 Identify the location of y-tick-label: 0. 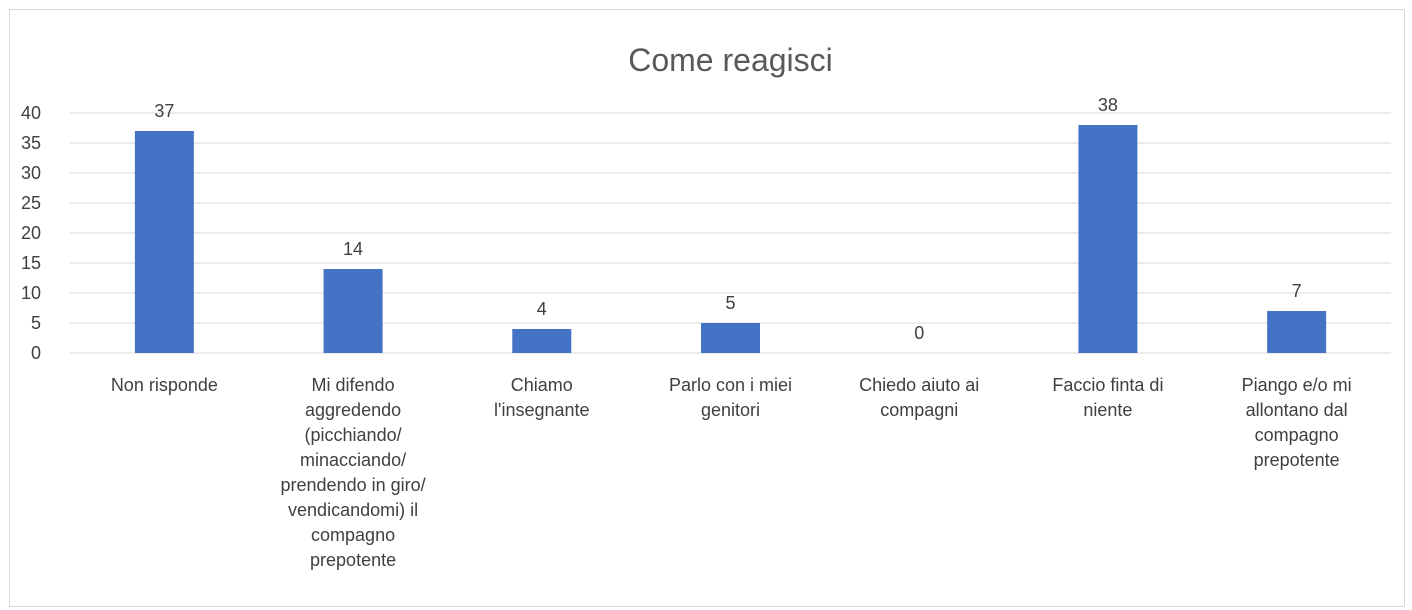
(36, 353).